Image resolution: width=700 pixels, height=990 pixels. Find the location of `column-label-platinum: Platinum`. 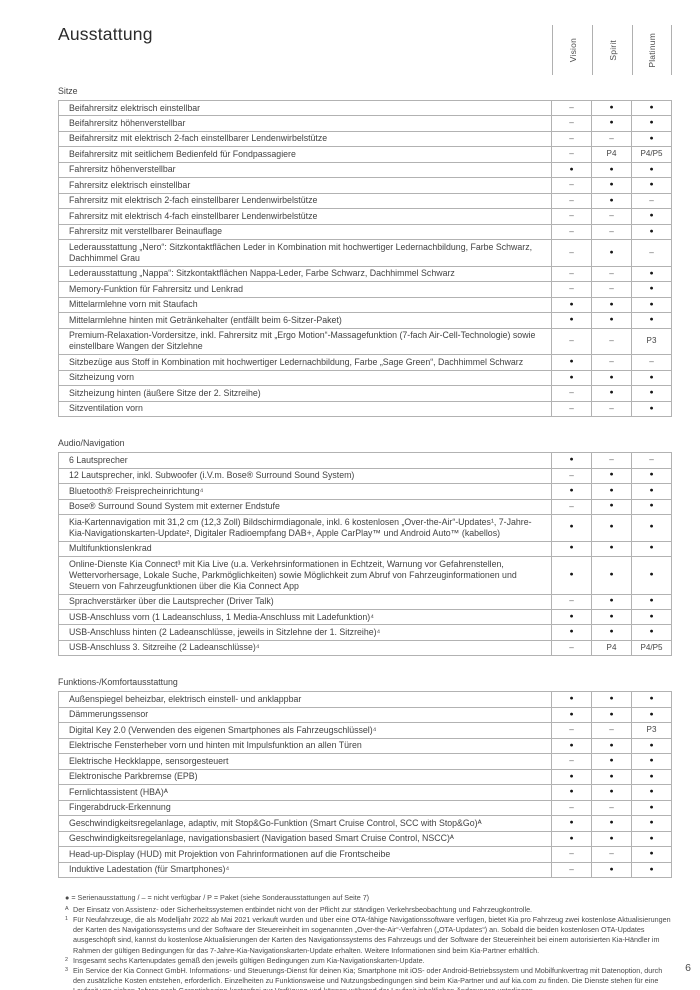

column-label-platinum: Platinum is located at coordinates (652, 50).